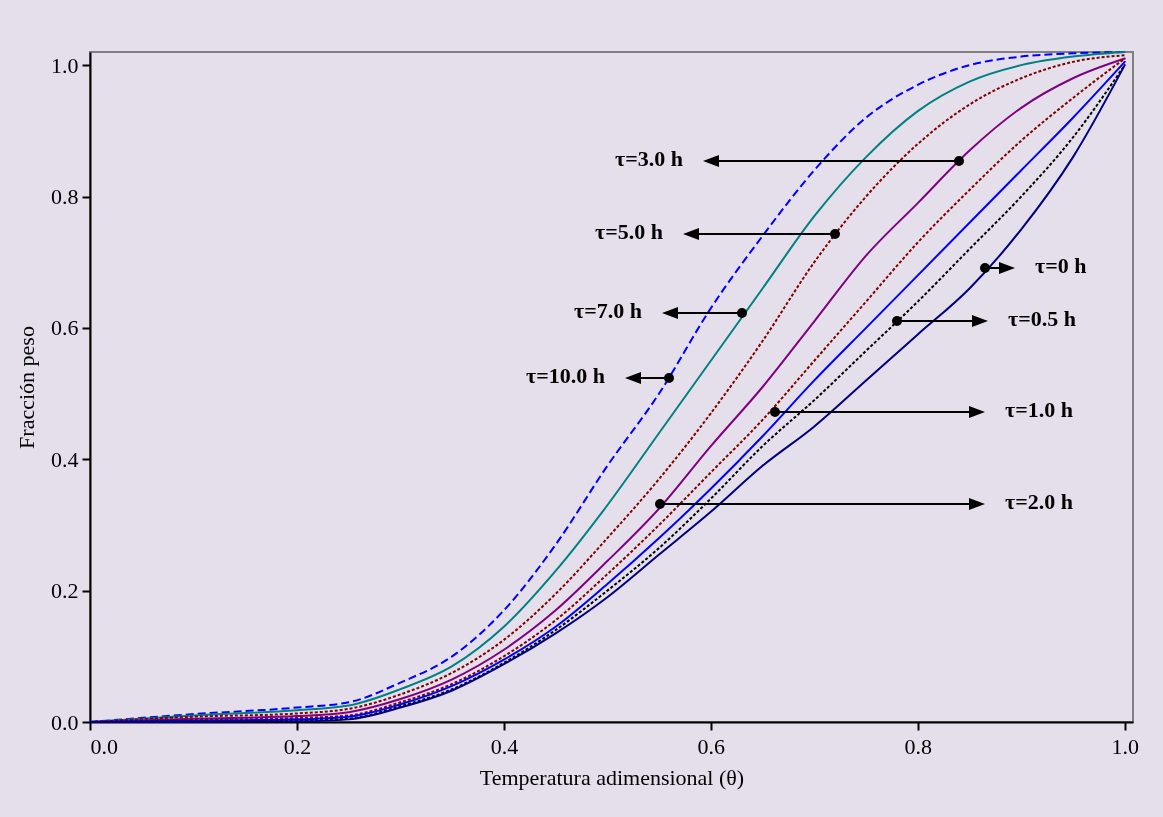 This screenshot has height=817, width=1163. I want to click on annotation: τ=3.0 h, so click(649, 159).